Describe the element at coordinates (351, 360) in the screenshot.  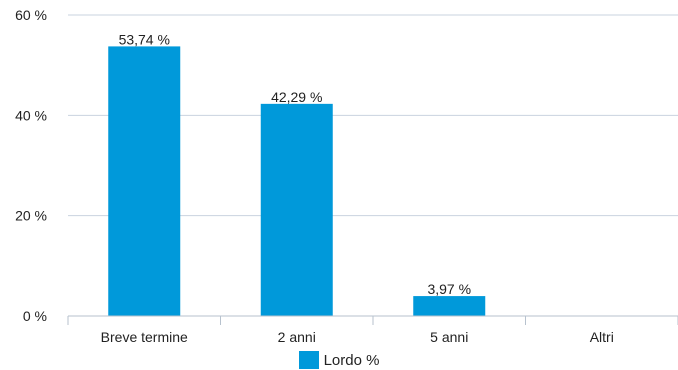
I see `legend-label: Lordo %` at that location.